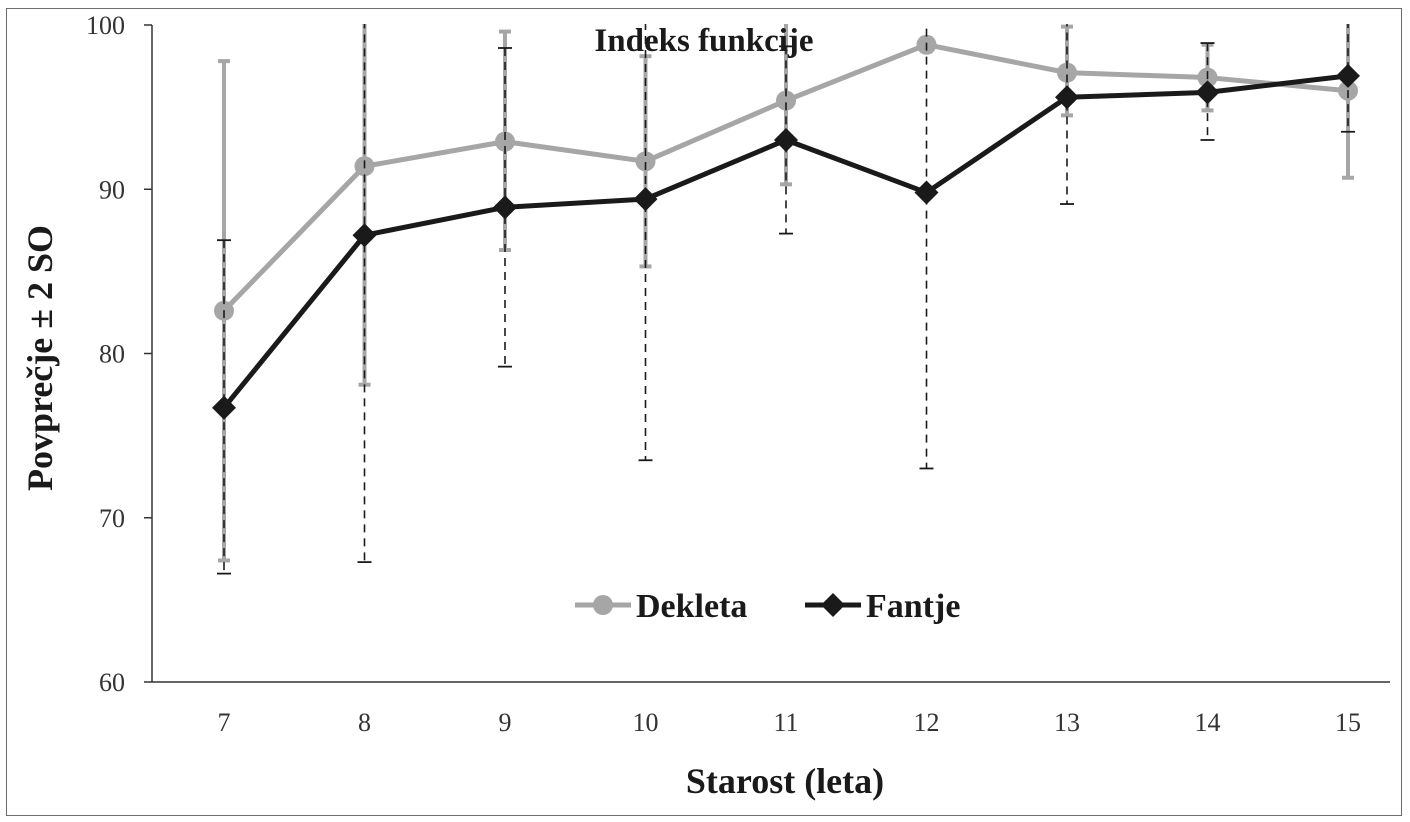 This screenshot has height=822, width=1410. I want to click on y-tick-label: 80, so click(112, 354).